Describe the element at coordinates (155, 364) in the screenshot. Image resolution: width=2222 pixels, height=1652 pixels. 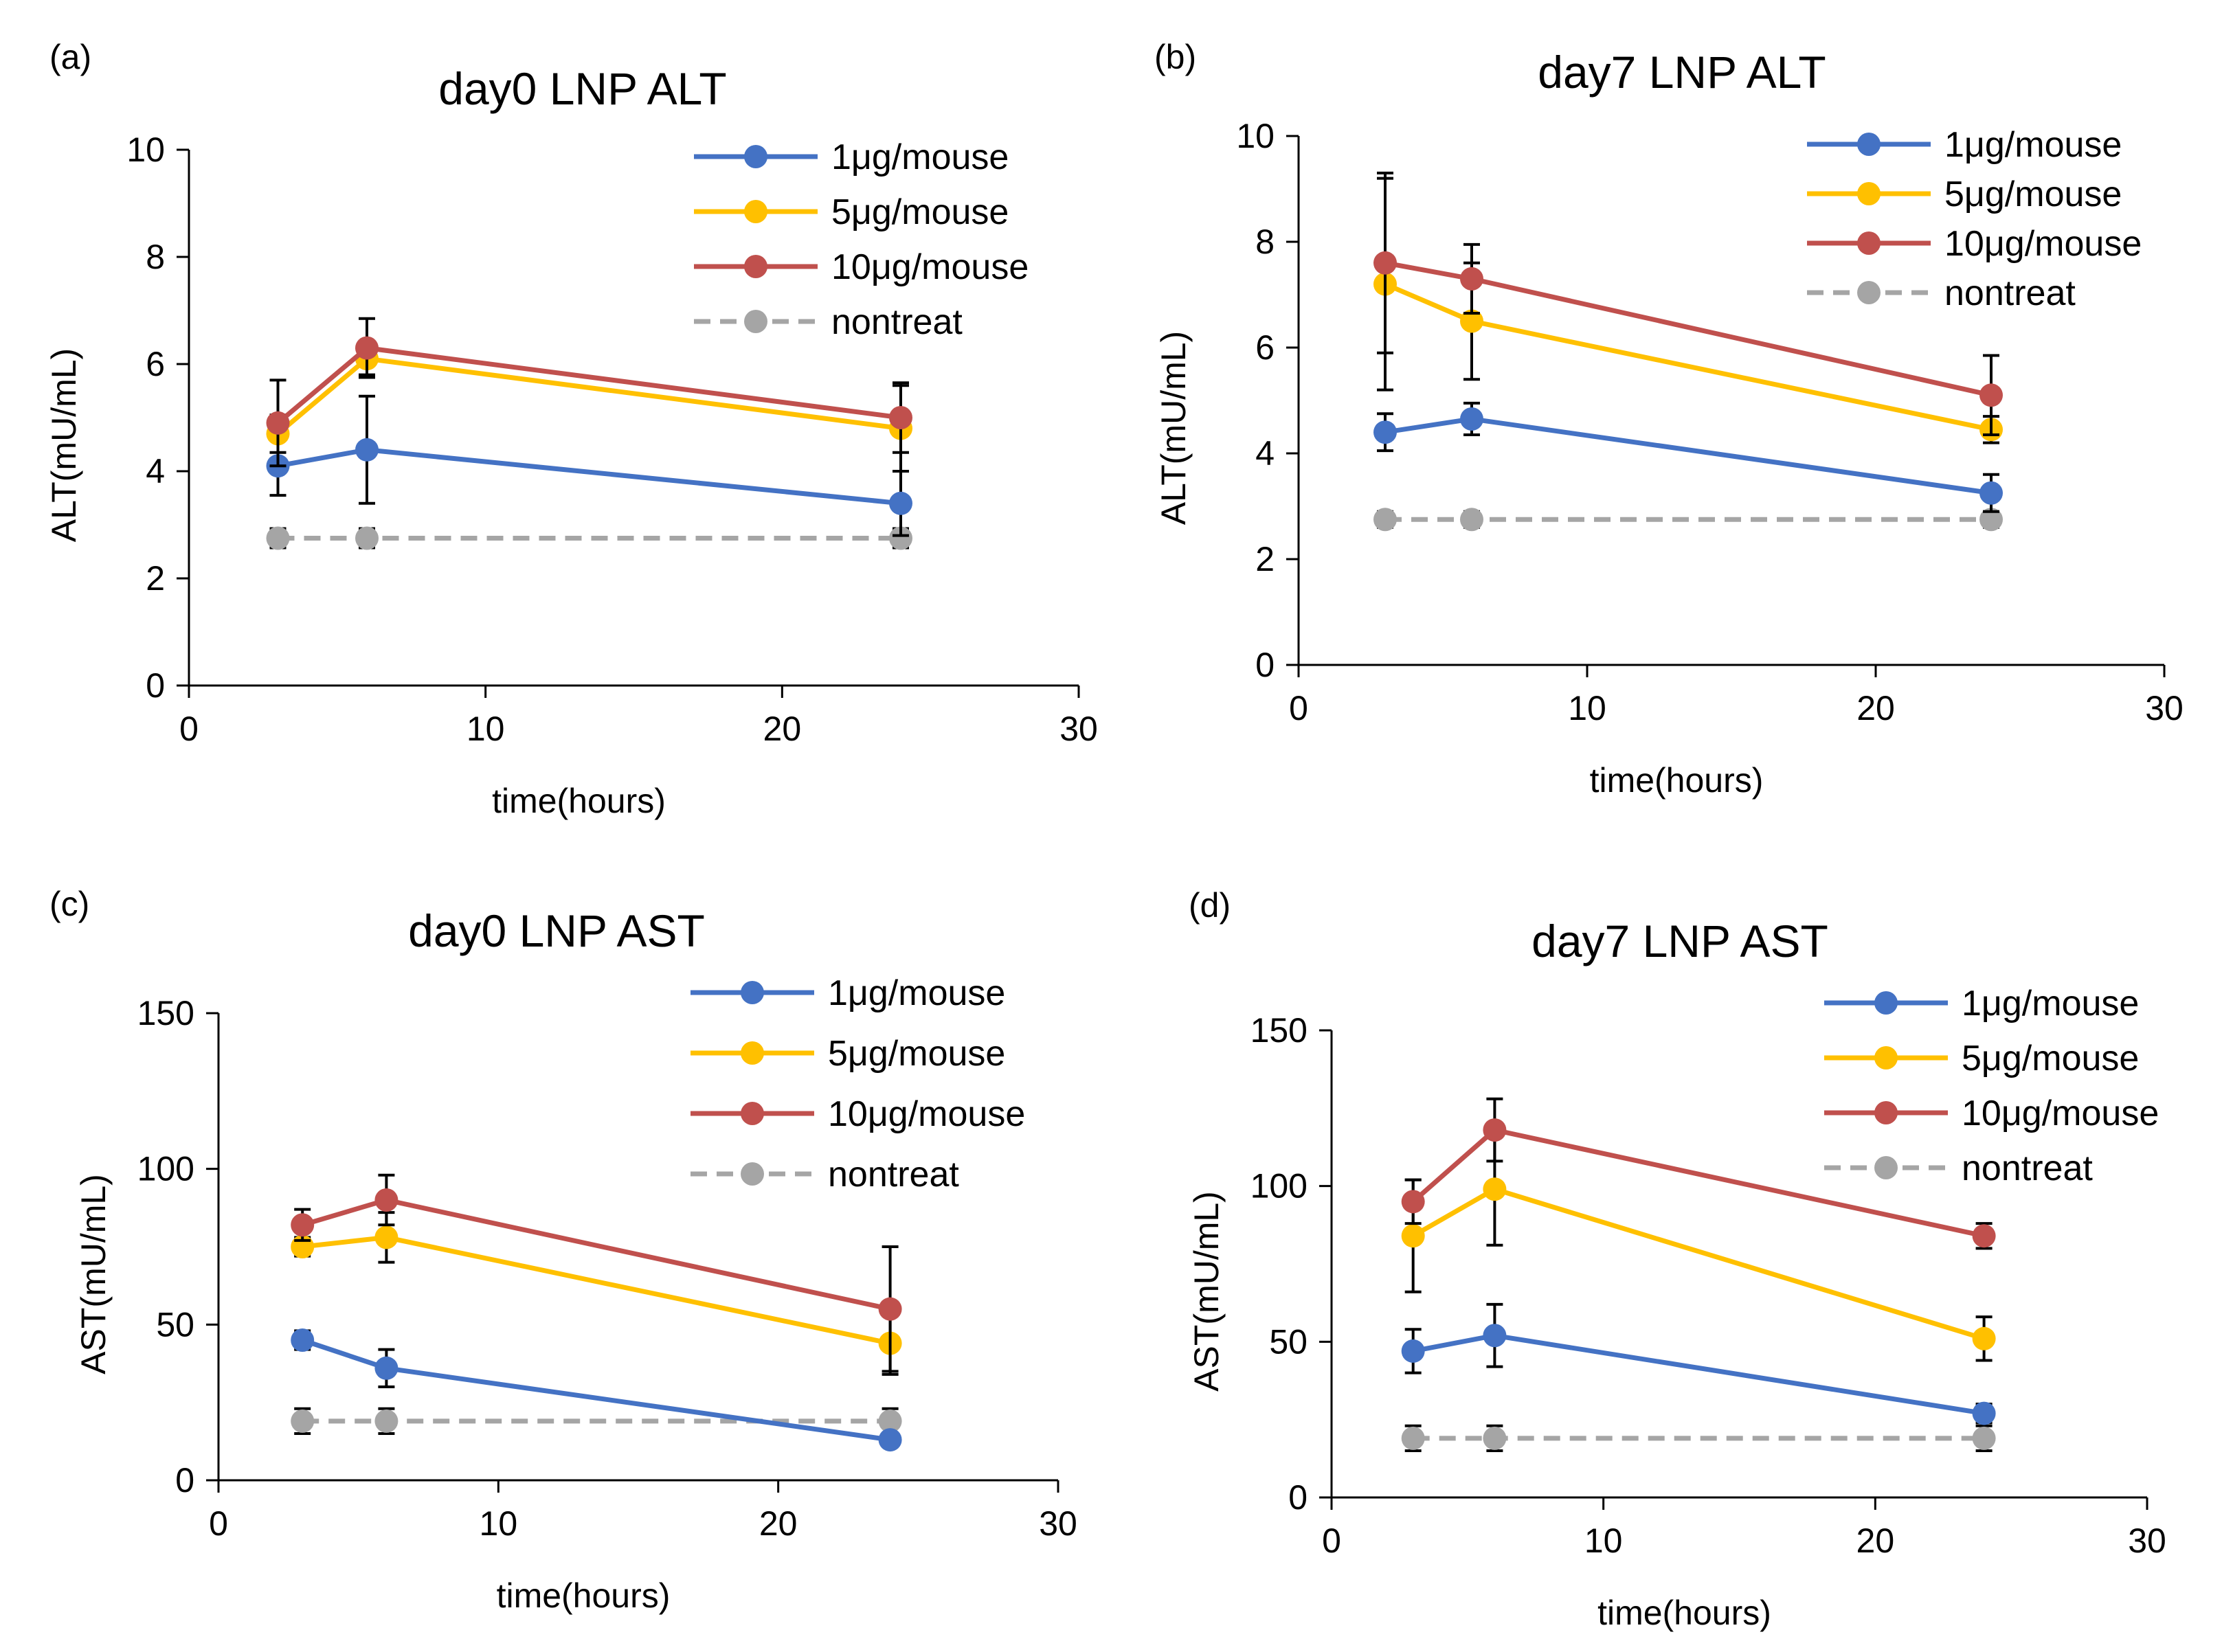
I see `y-tick-label: 6` at that location.